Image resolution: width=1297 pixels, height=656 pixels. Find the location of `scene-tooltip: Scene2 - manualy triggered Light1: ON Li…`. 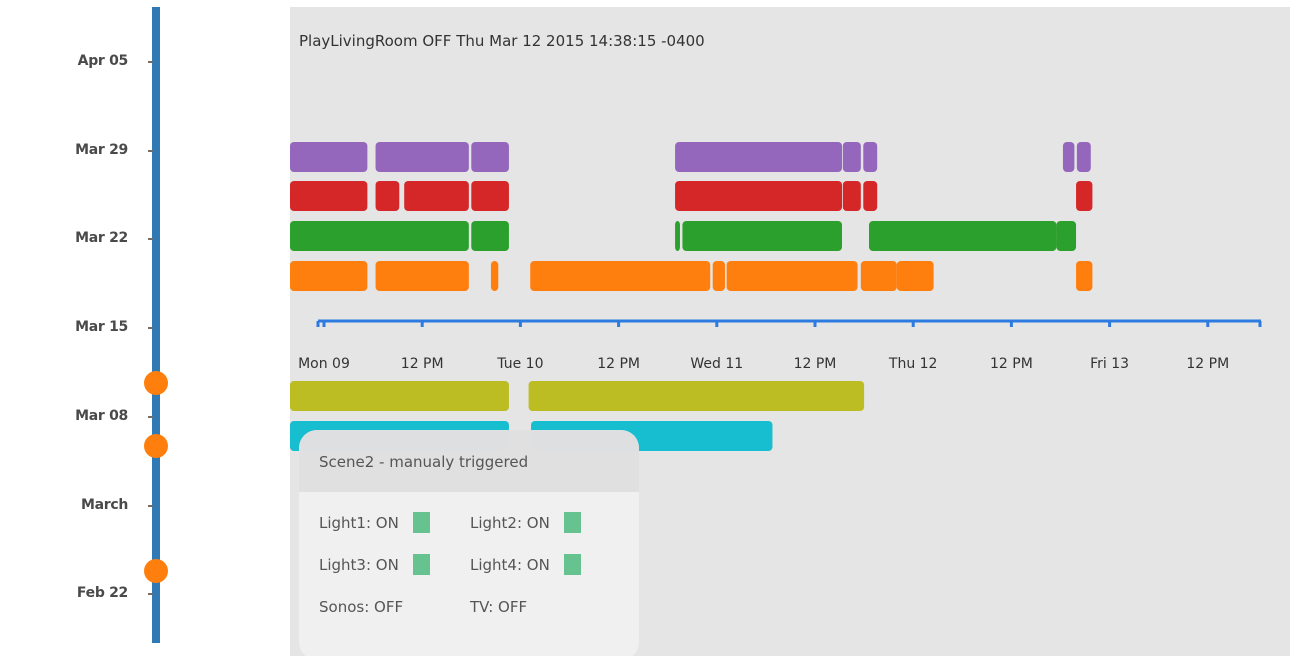

scene-tooltip: Scene2 - manualy triggered Light1: ON Li… is located at coordinates (469, 543).